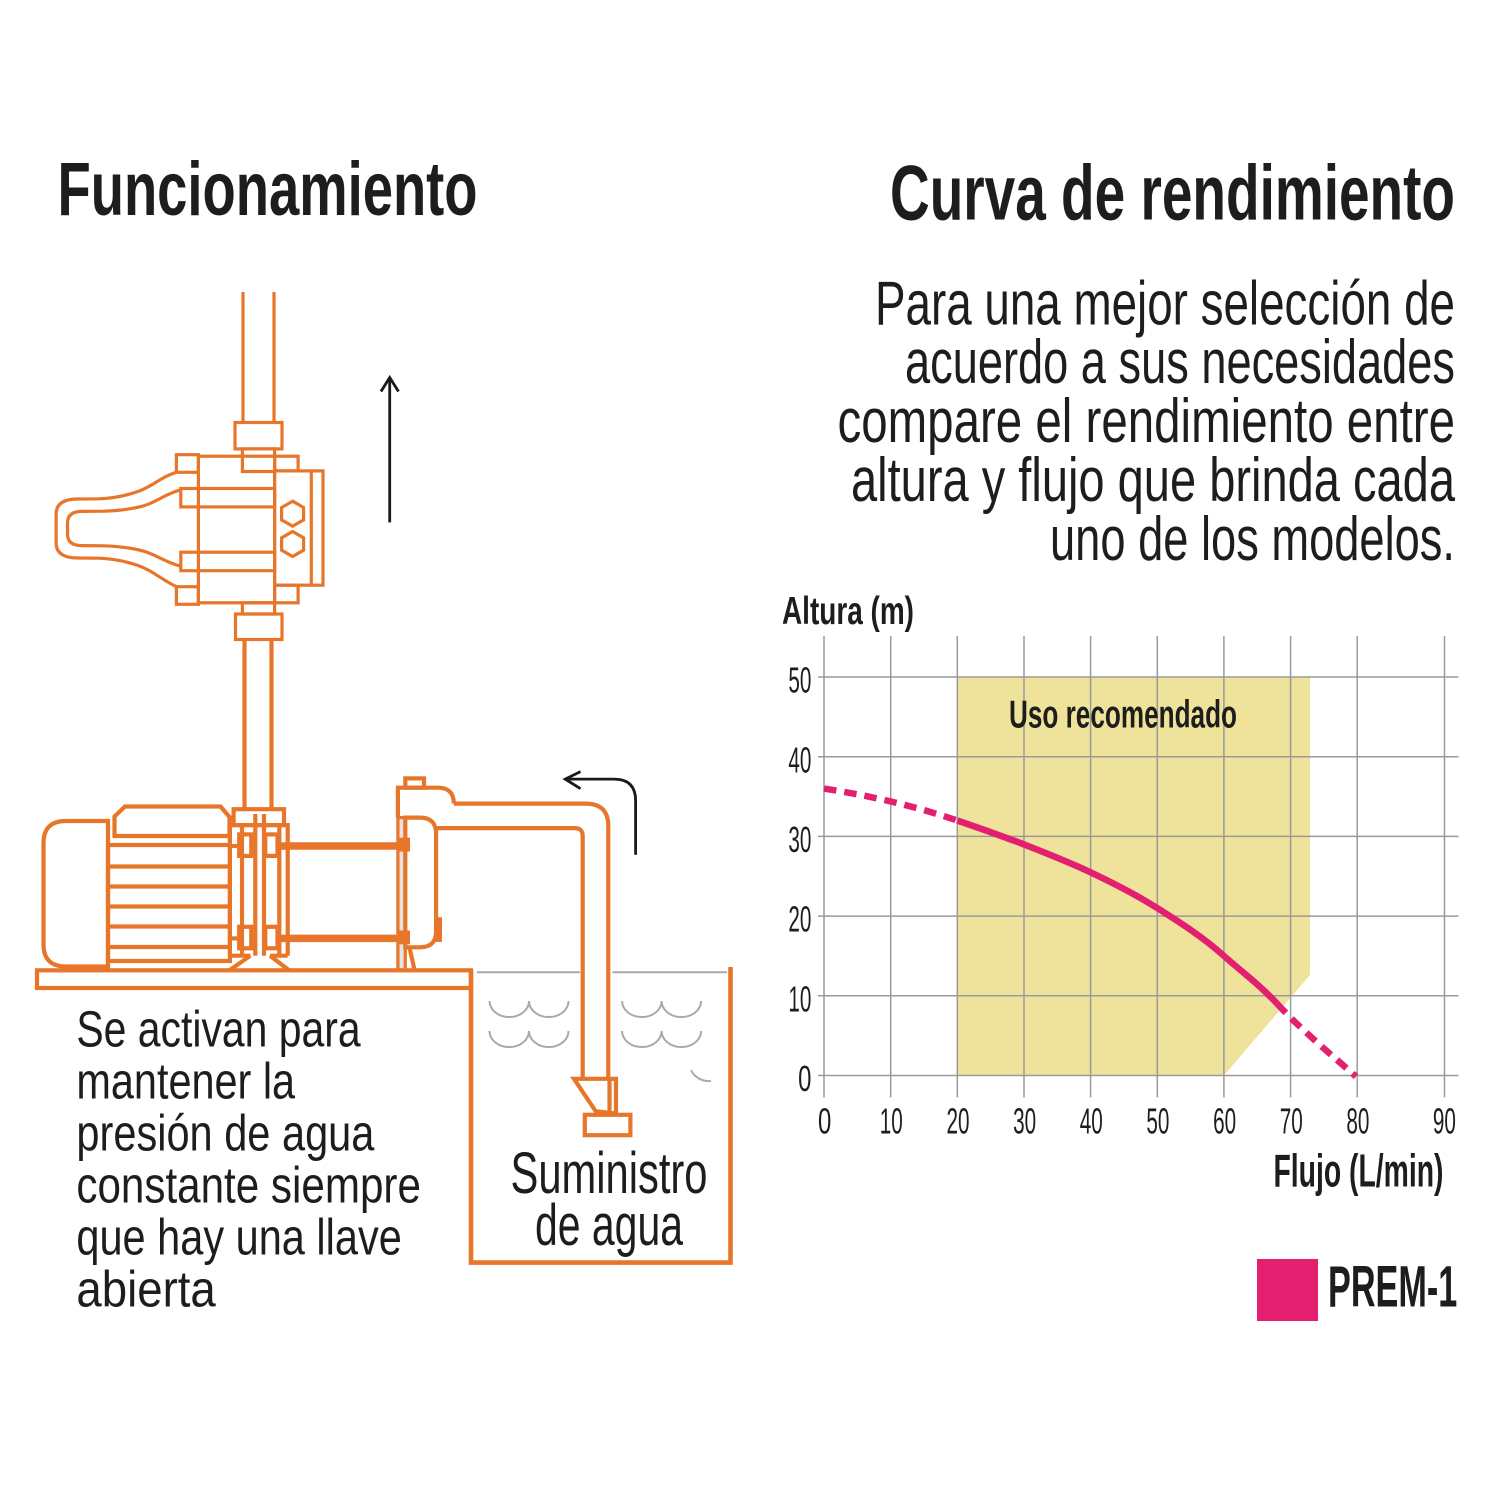 The image size is (1500, 1500). What do you see at coordinates (1165, 303) in the screenshot?
I see `svg-text: Para una mejor selección de` at bounding box center [1165, 303].